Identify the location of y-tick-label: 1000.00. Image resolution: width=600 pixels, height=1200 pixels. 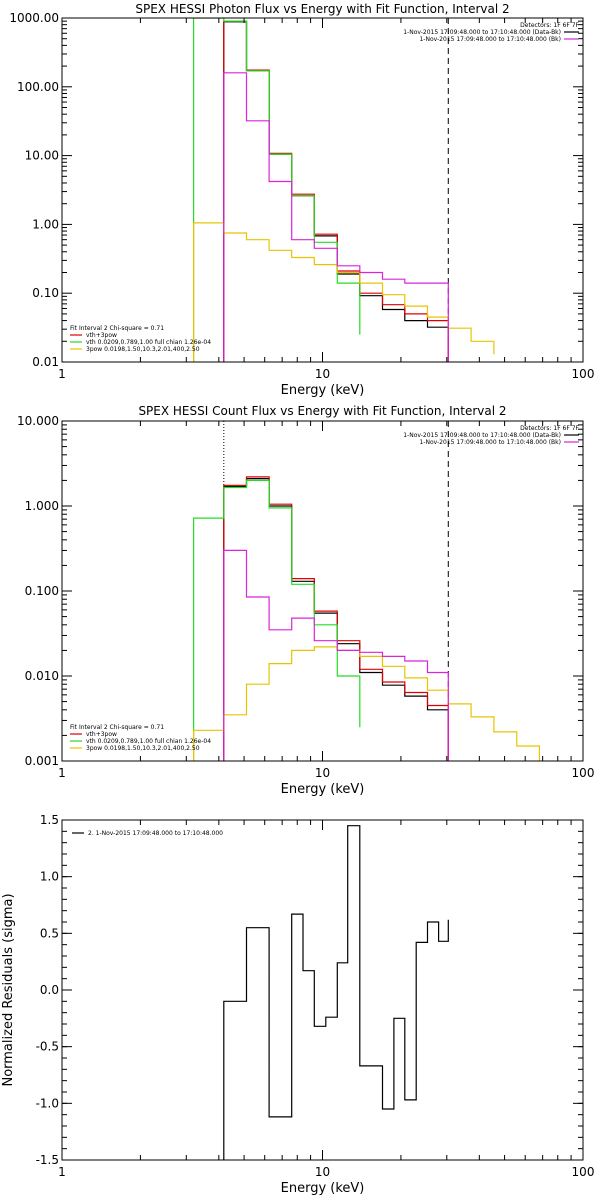
(34, 18).